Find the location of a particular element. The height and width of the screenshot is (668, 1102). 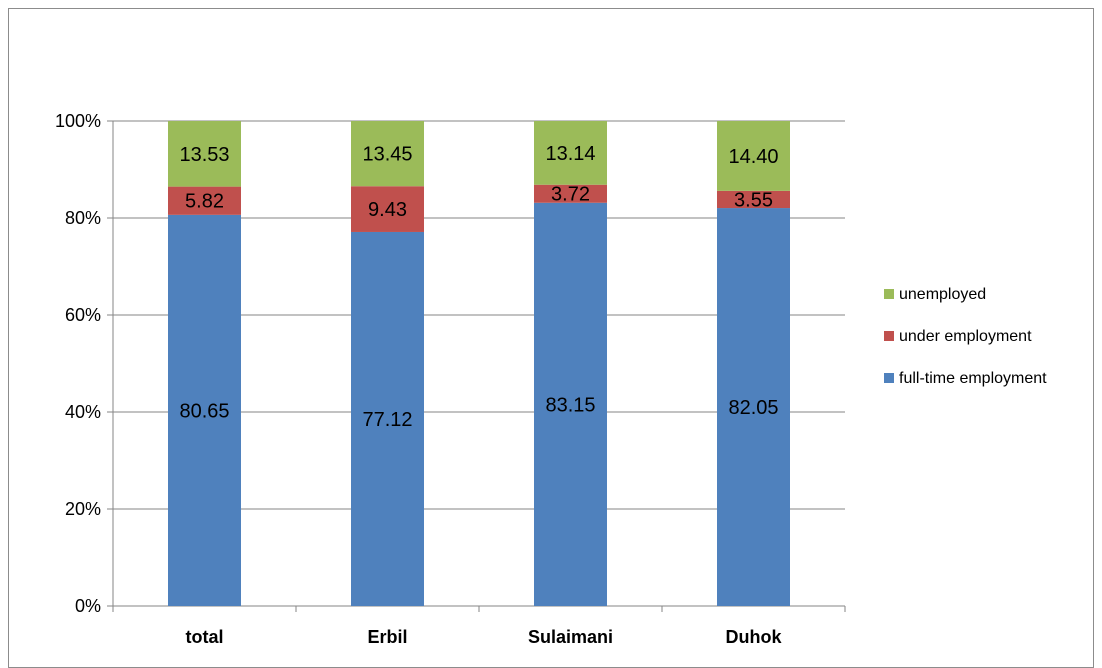

data-label: 5.82 is located at coordinates (204, 202).